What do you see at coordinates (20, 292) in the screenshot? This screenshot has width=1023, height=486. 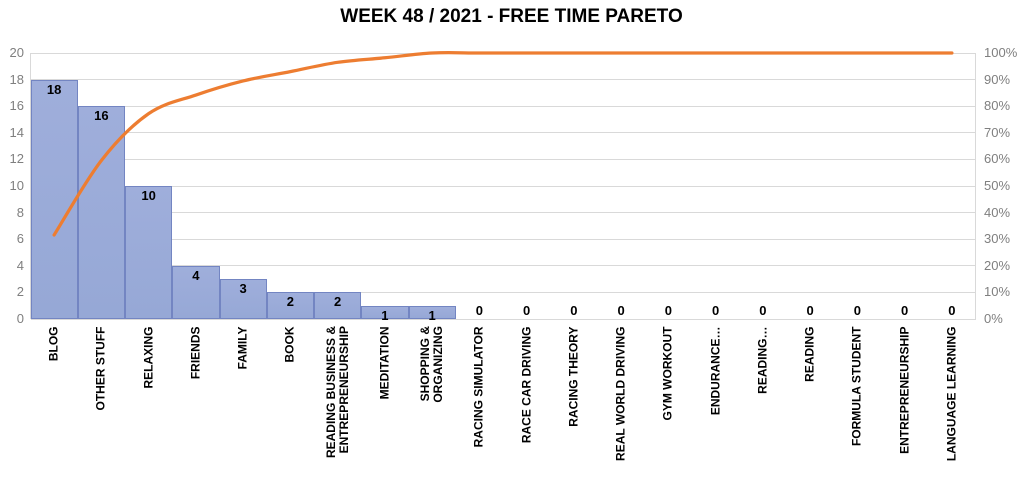 I see `y-axis-tick-label: 2` at bounding box center [20, 292].